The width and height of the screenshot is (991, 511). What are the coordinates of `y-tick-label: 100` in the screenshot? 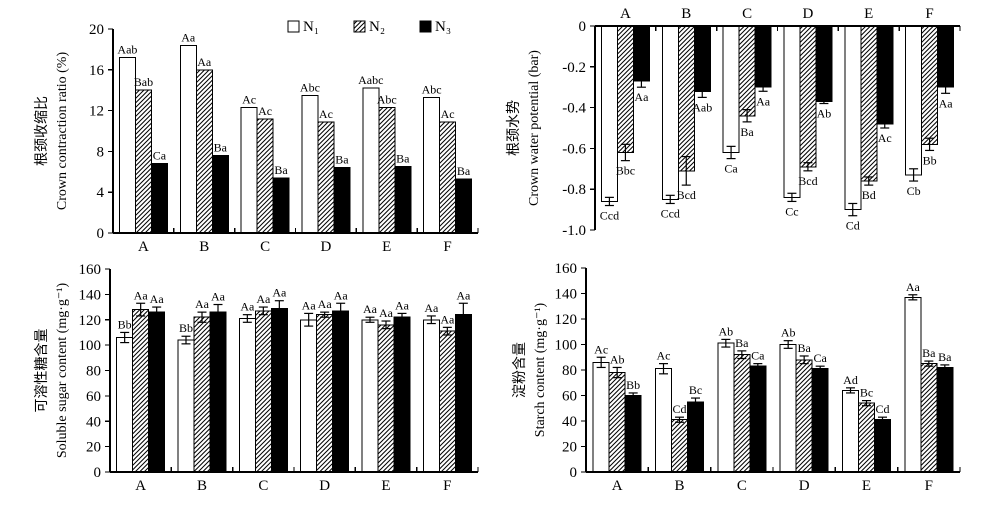 It's located at (90, 346).